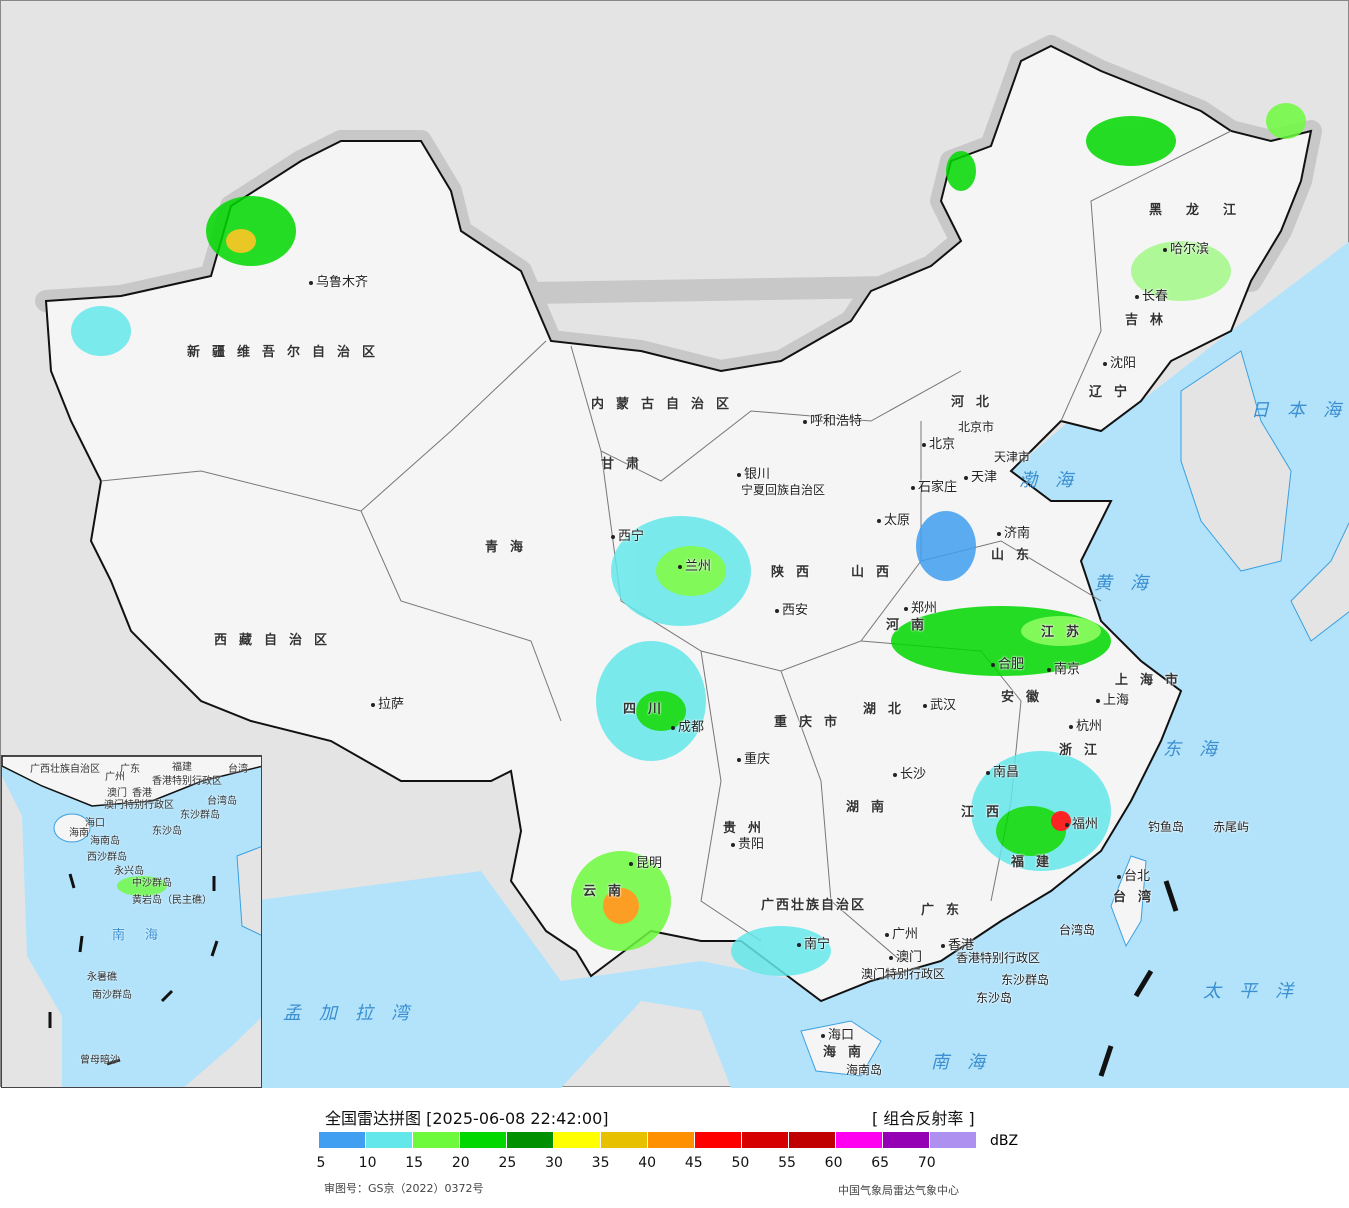  Describe the element at coordinates (645, 861) in the screenshot. I see `city-label: 昆明` at that location.